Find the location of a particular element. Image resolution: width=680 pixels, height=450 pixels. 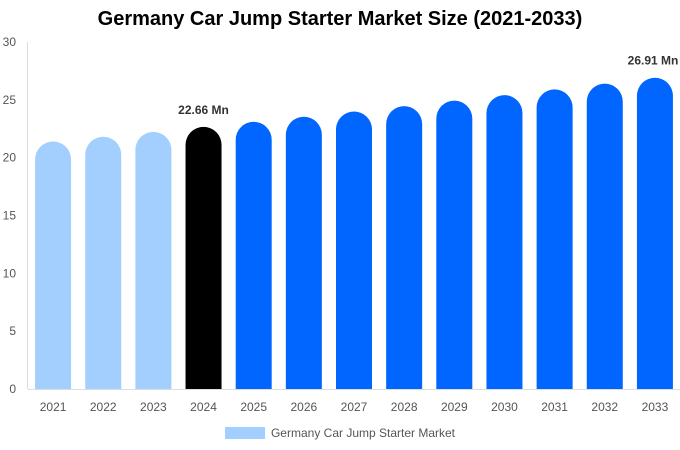

x-tick-label: 2029 is located at coordinates (454, 407).